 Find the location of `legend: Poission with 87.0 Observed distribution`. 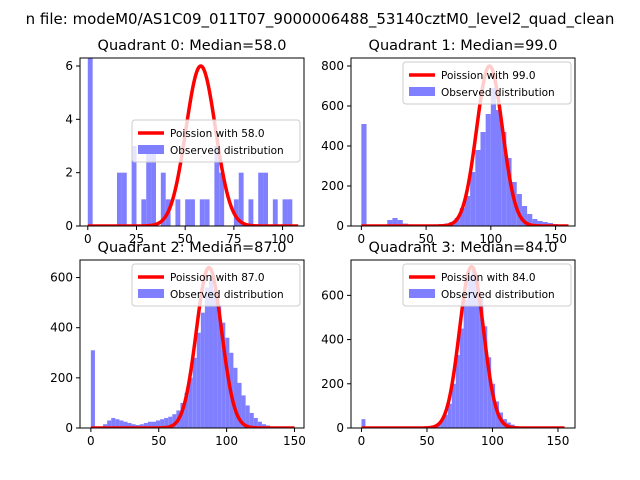

legend: Poission with 87.0 Observed distribution is located at coordinates (216, 285).